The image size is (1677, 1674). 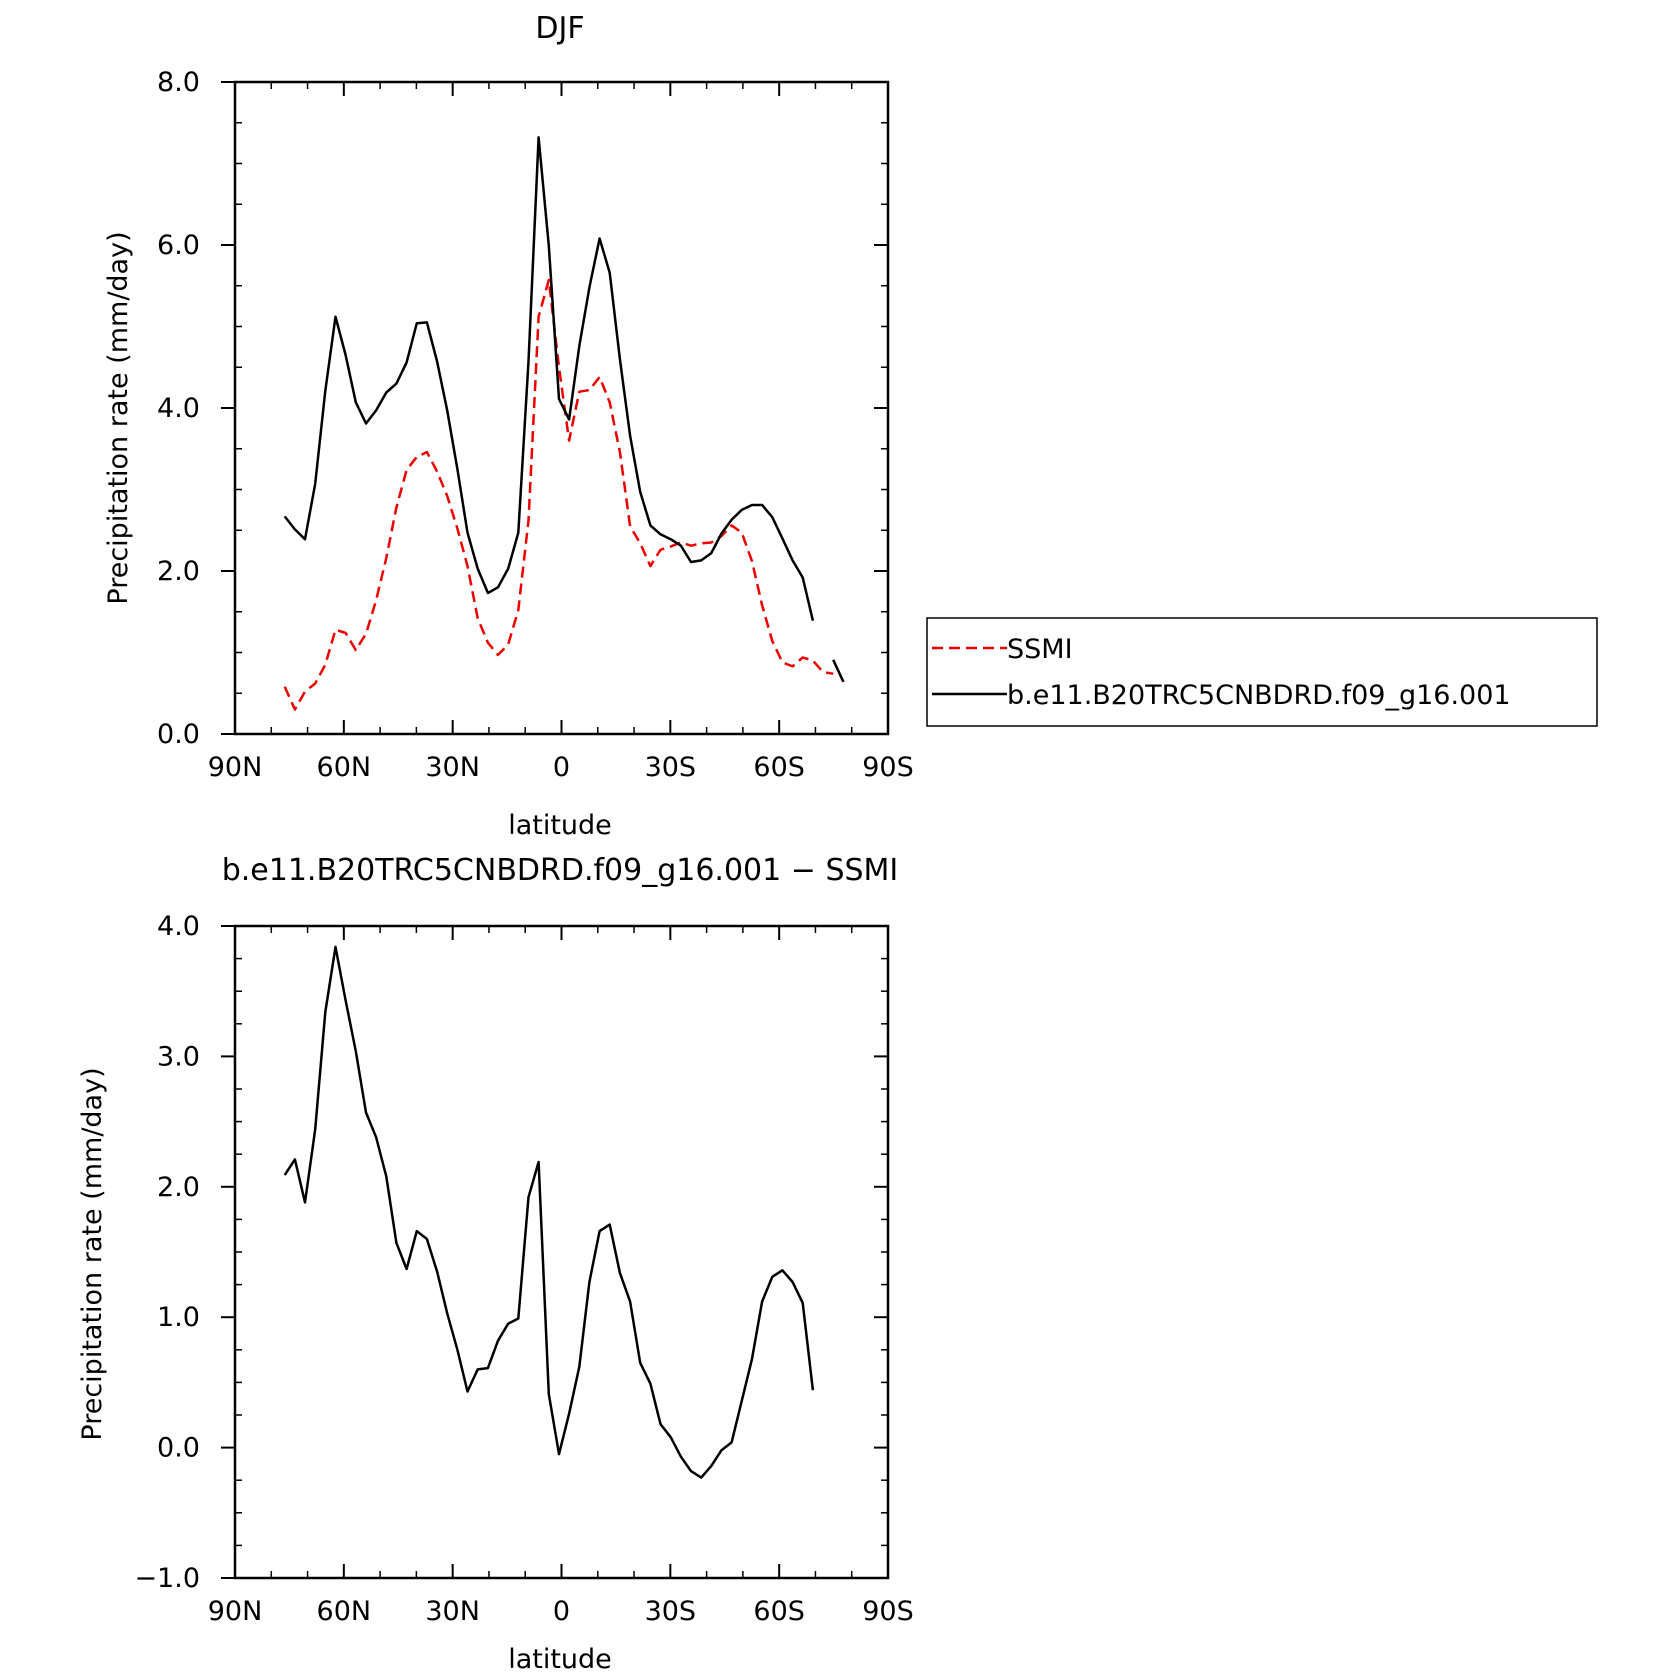 What do you see at coordinates (344, 1611) in the screenshot?
I see `bottom-chart-x-tick-label: 60N` at bounding box center [344, 1611].